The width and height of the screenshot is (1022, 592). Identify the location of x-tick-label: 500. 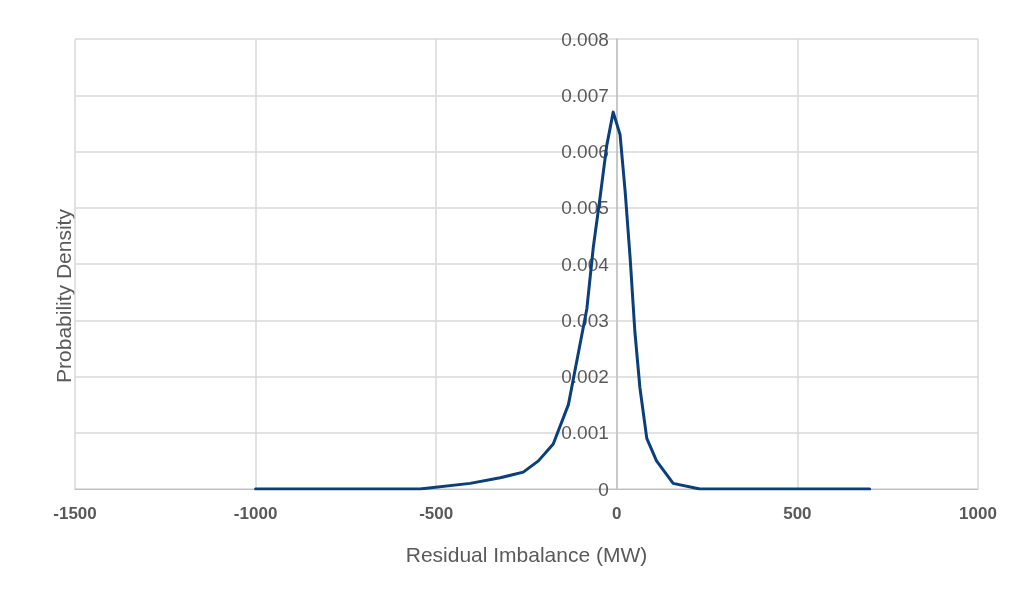
(797, 513).